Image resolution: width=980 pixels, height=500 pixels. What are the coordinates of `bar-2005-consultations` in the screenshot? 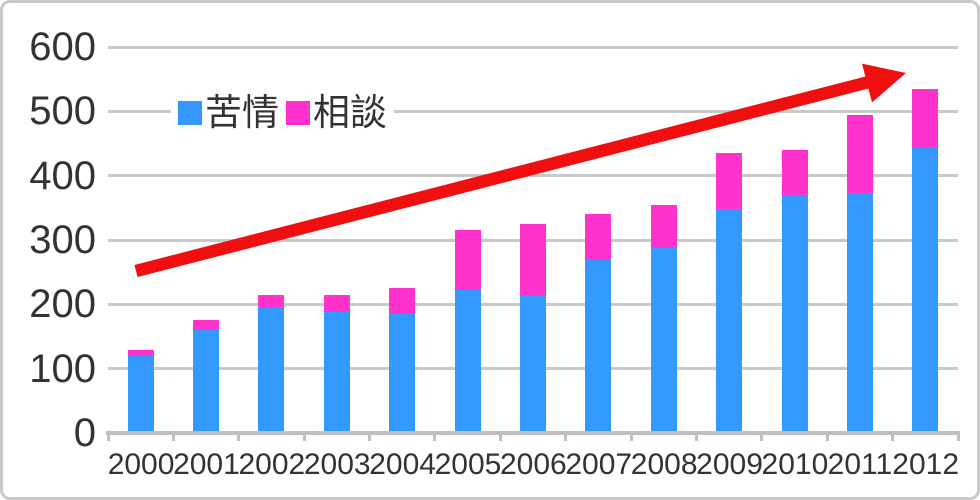 It's located at (467, 260).